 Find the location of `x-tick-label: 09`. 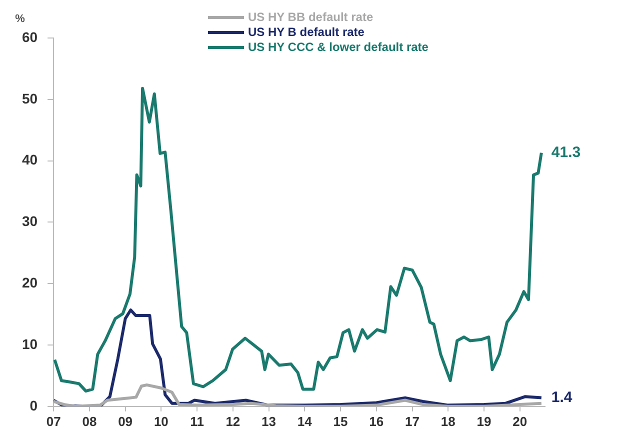

x-tick-label: 09 is located at coordinates (125, 421).